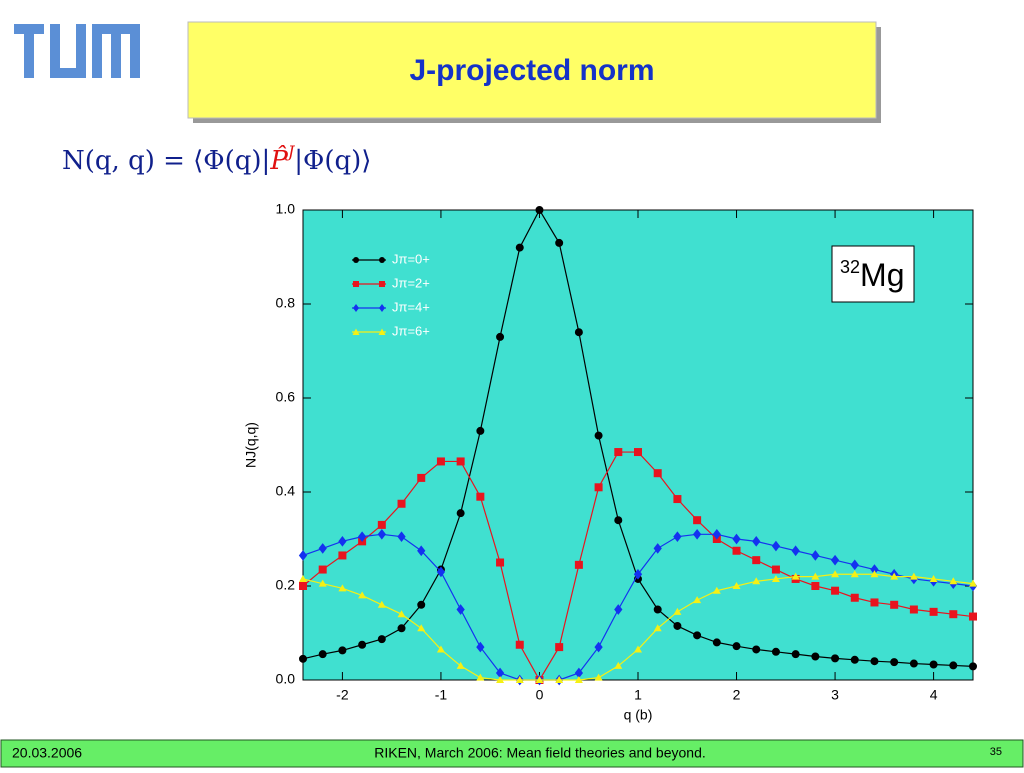  I want to click on y-tick-label: 0.2, so click(286, 585).